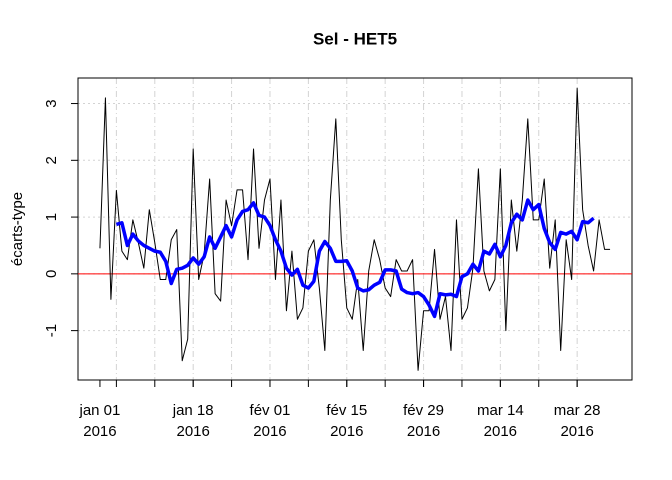  What do you see at coordinates (577, 410) in the screenshot?
I see `x-tick-label: mar 28` at bounding box center [577, 410].